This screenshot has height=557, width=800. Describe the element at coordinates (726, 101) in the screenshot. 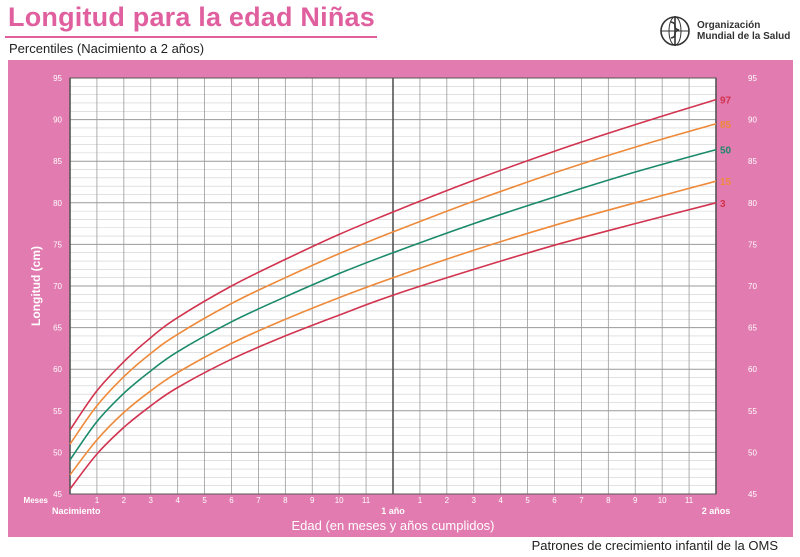

I see `percentile-label-97: 97` at that location.